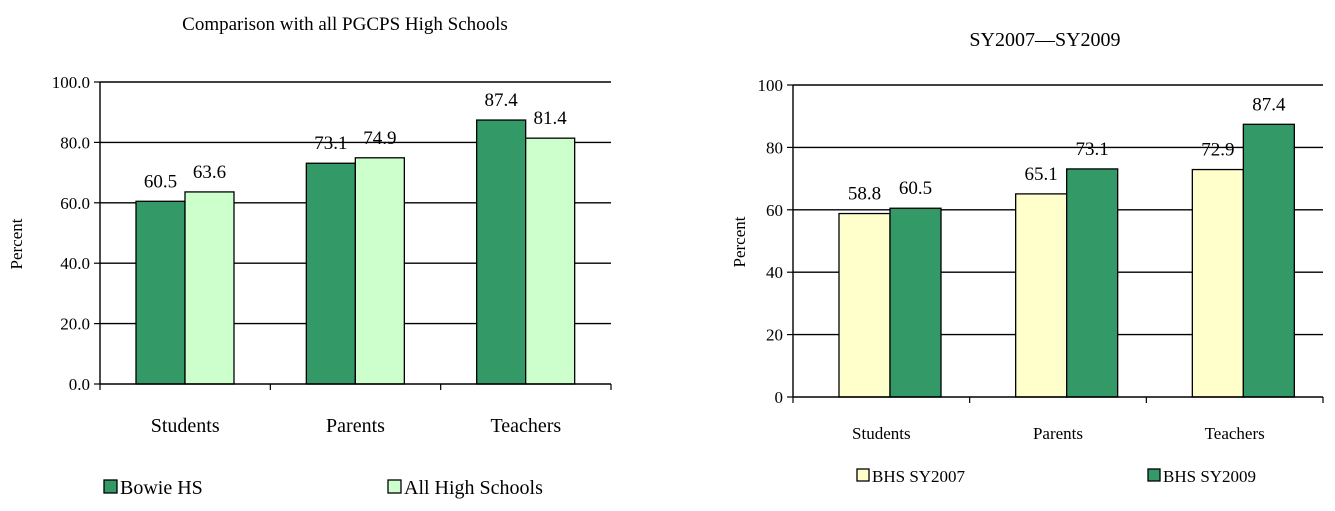  What do you see at coordinates (551, 118) in the screenshot?
I see `data-label: 81.4` at bounding box center [551, 118].